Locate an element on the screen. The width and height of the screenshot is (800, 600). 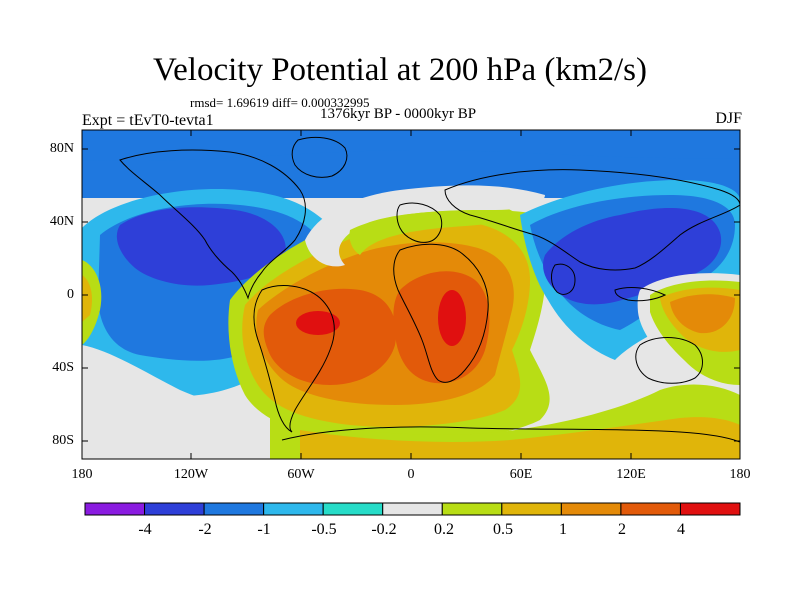
field-westpacific-orange is located at coordinates (702, 314).